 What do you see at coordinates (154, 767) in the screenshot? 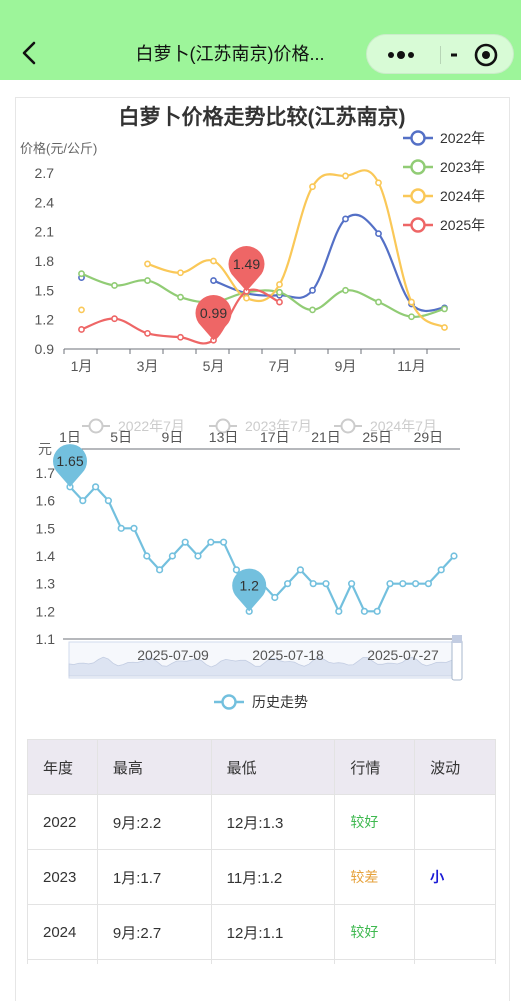
I see `table-header-cell: 最高` at bounding box center [154, 767].